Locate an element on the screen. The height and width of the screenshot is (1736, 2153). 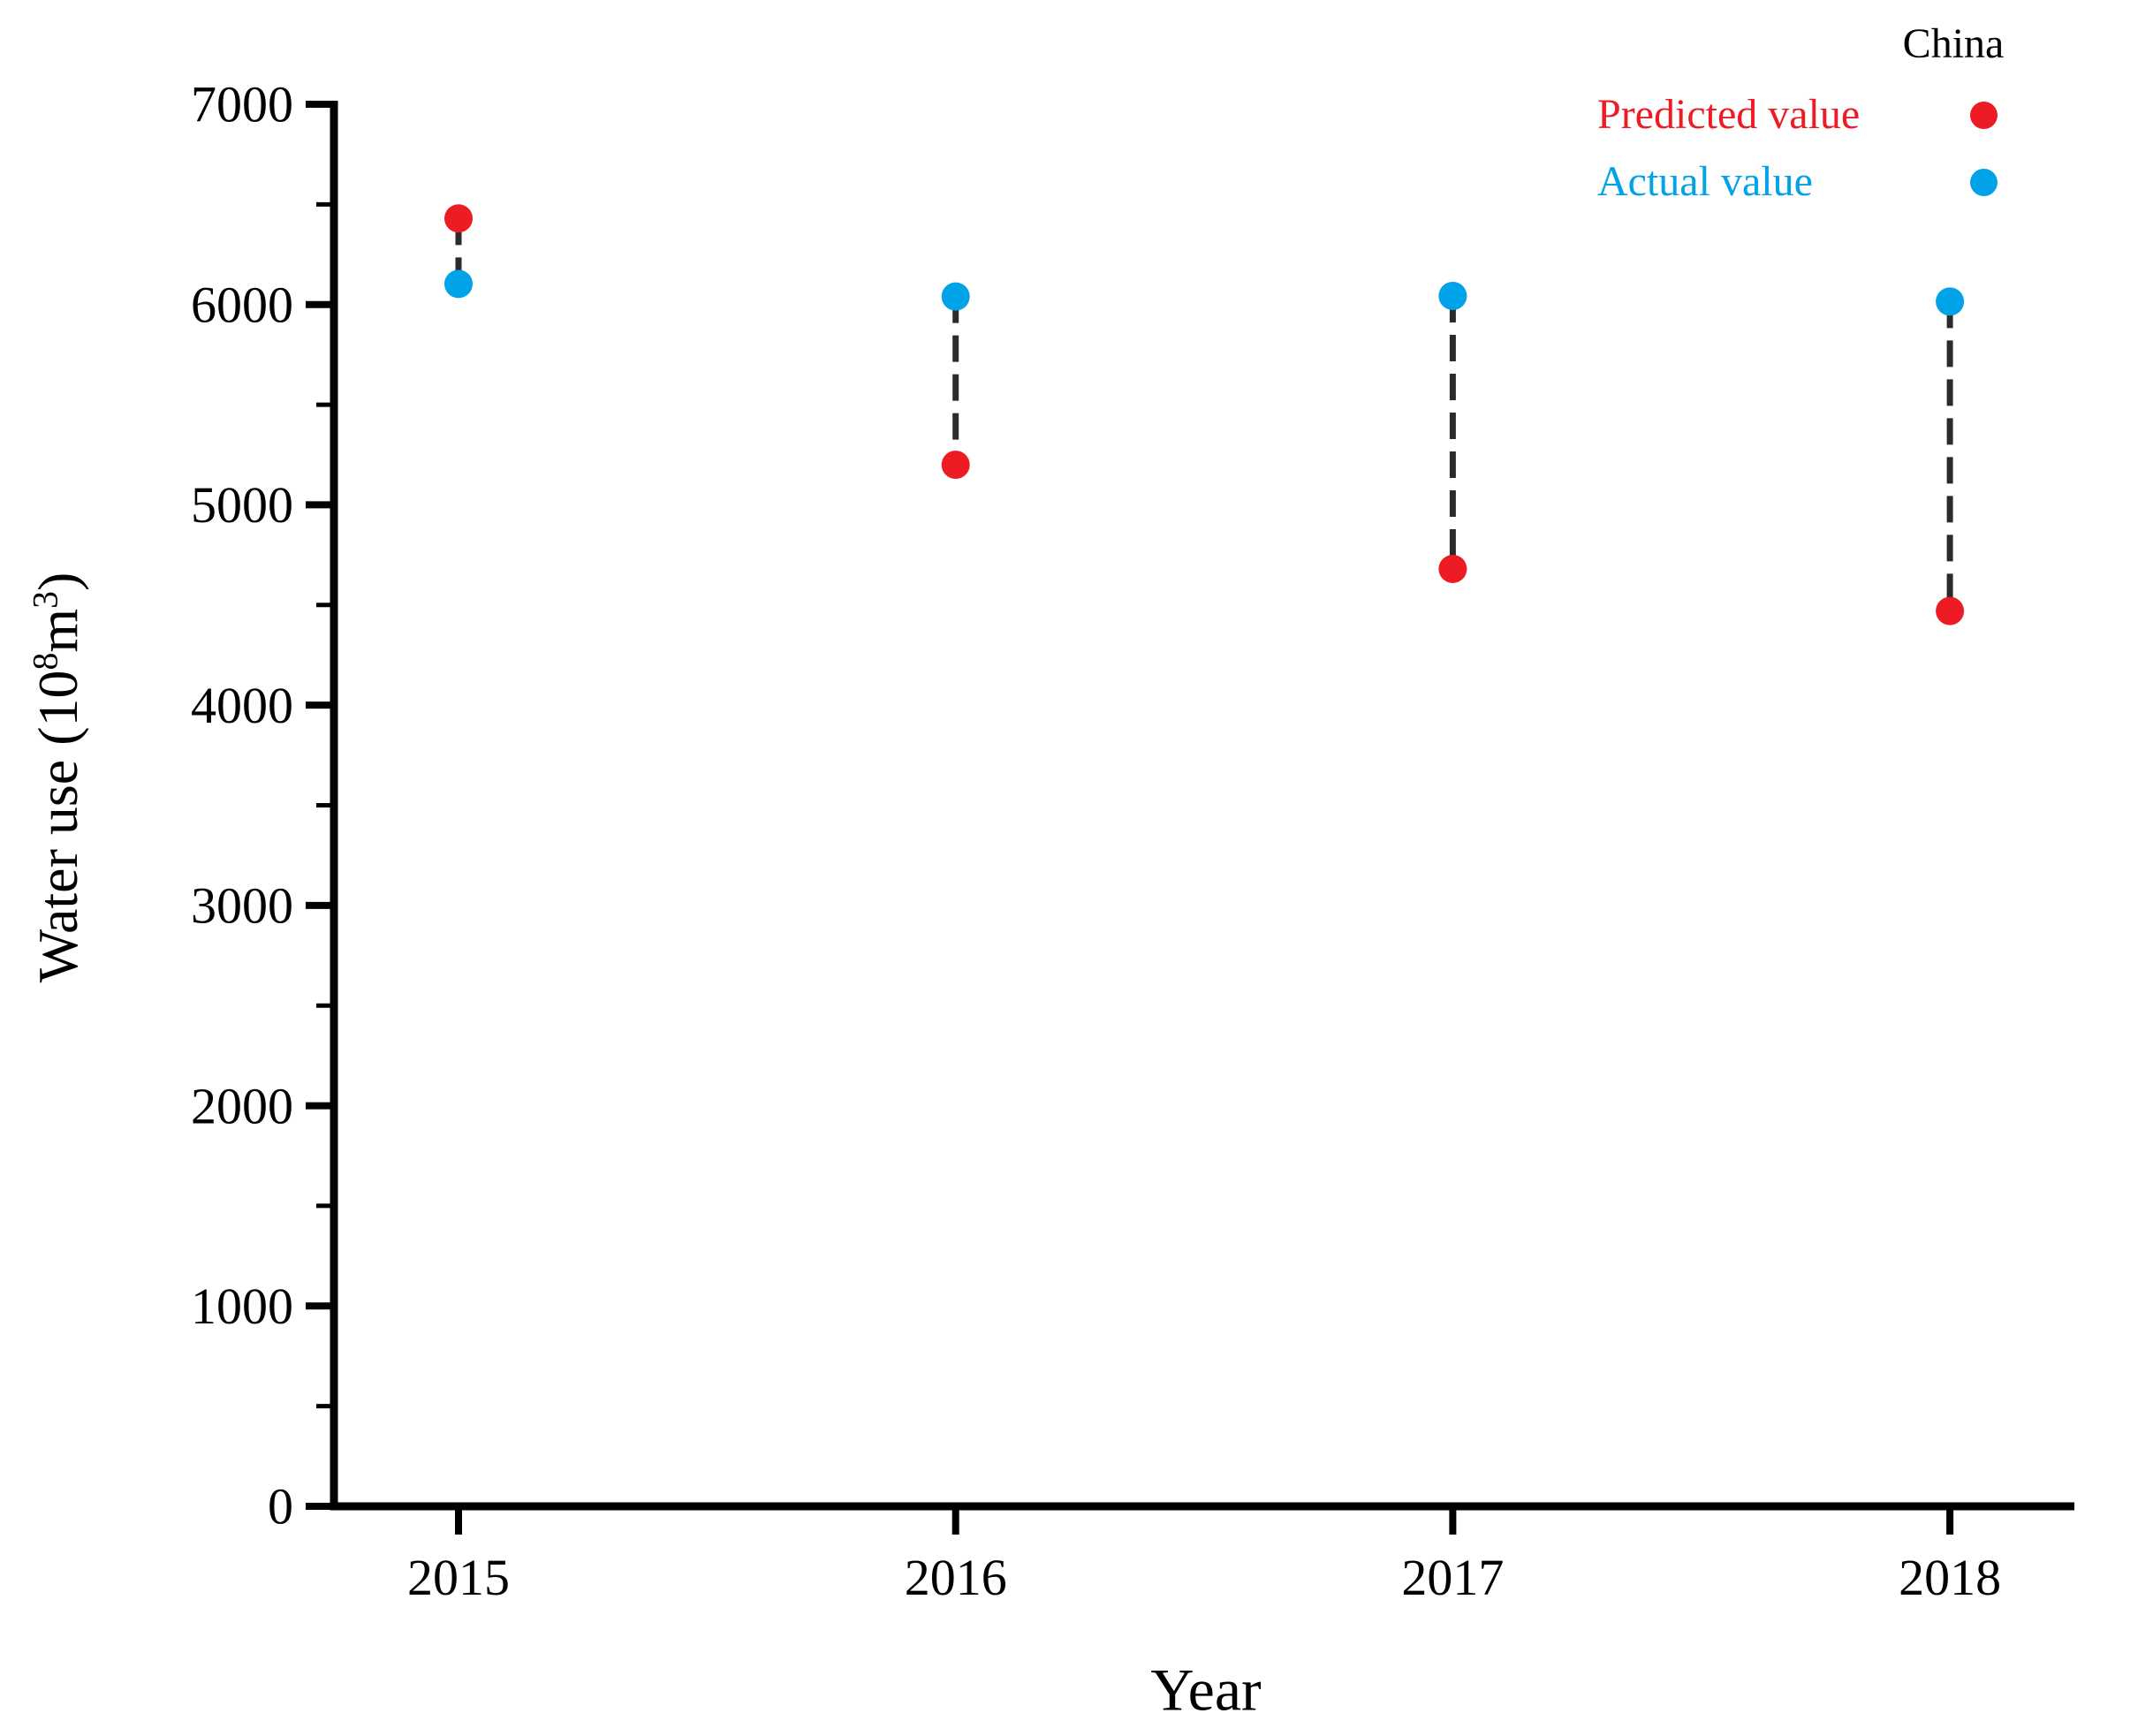
legend-entry-actual: Actual value is located at coordinates (1845, 182).